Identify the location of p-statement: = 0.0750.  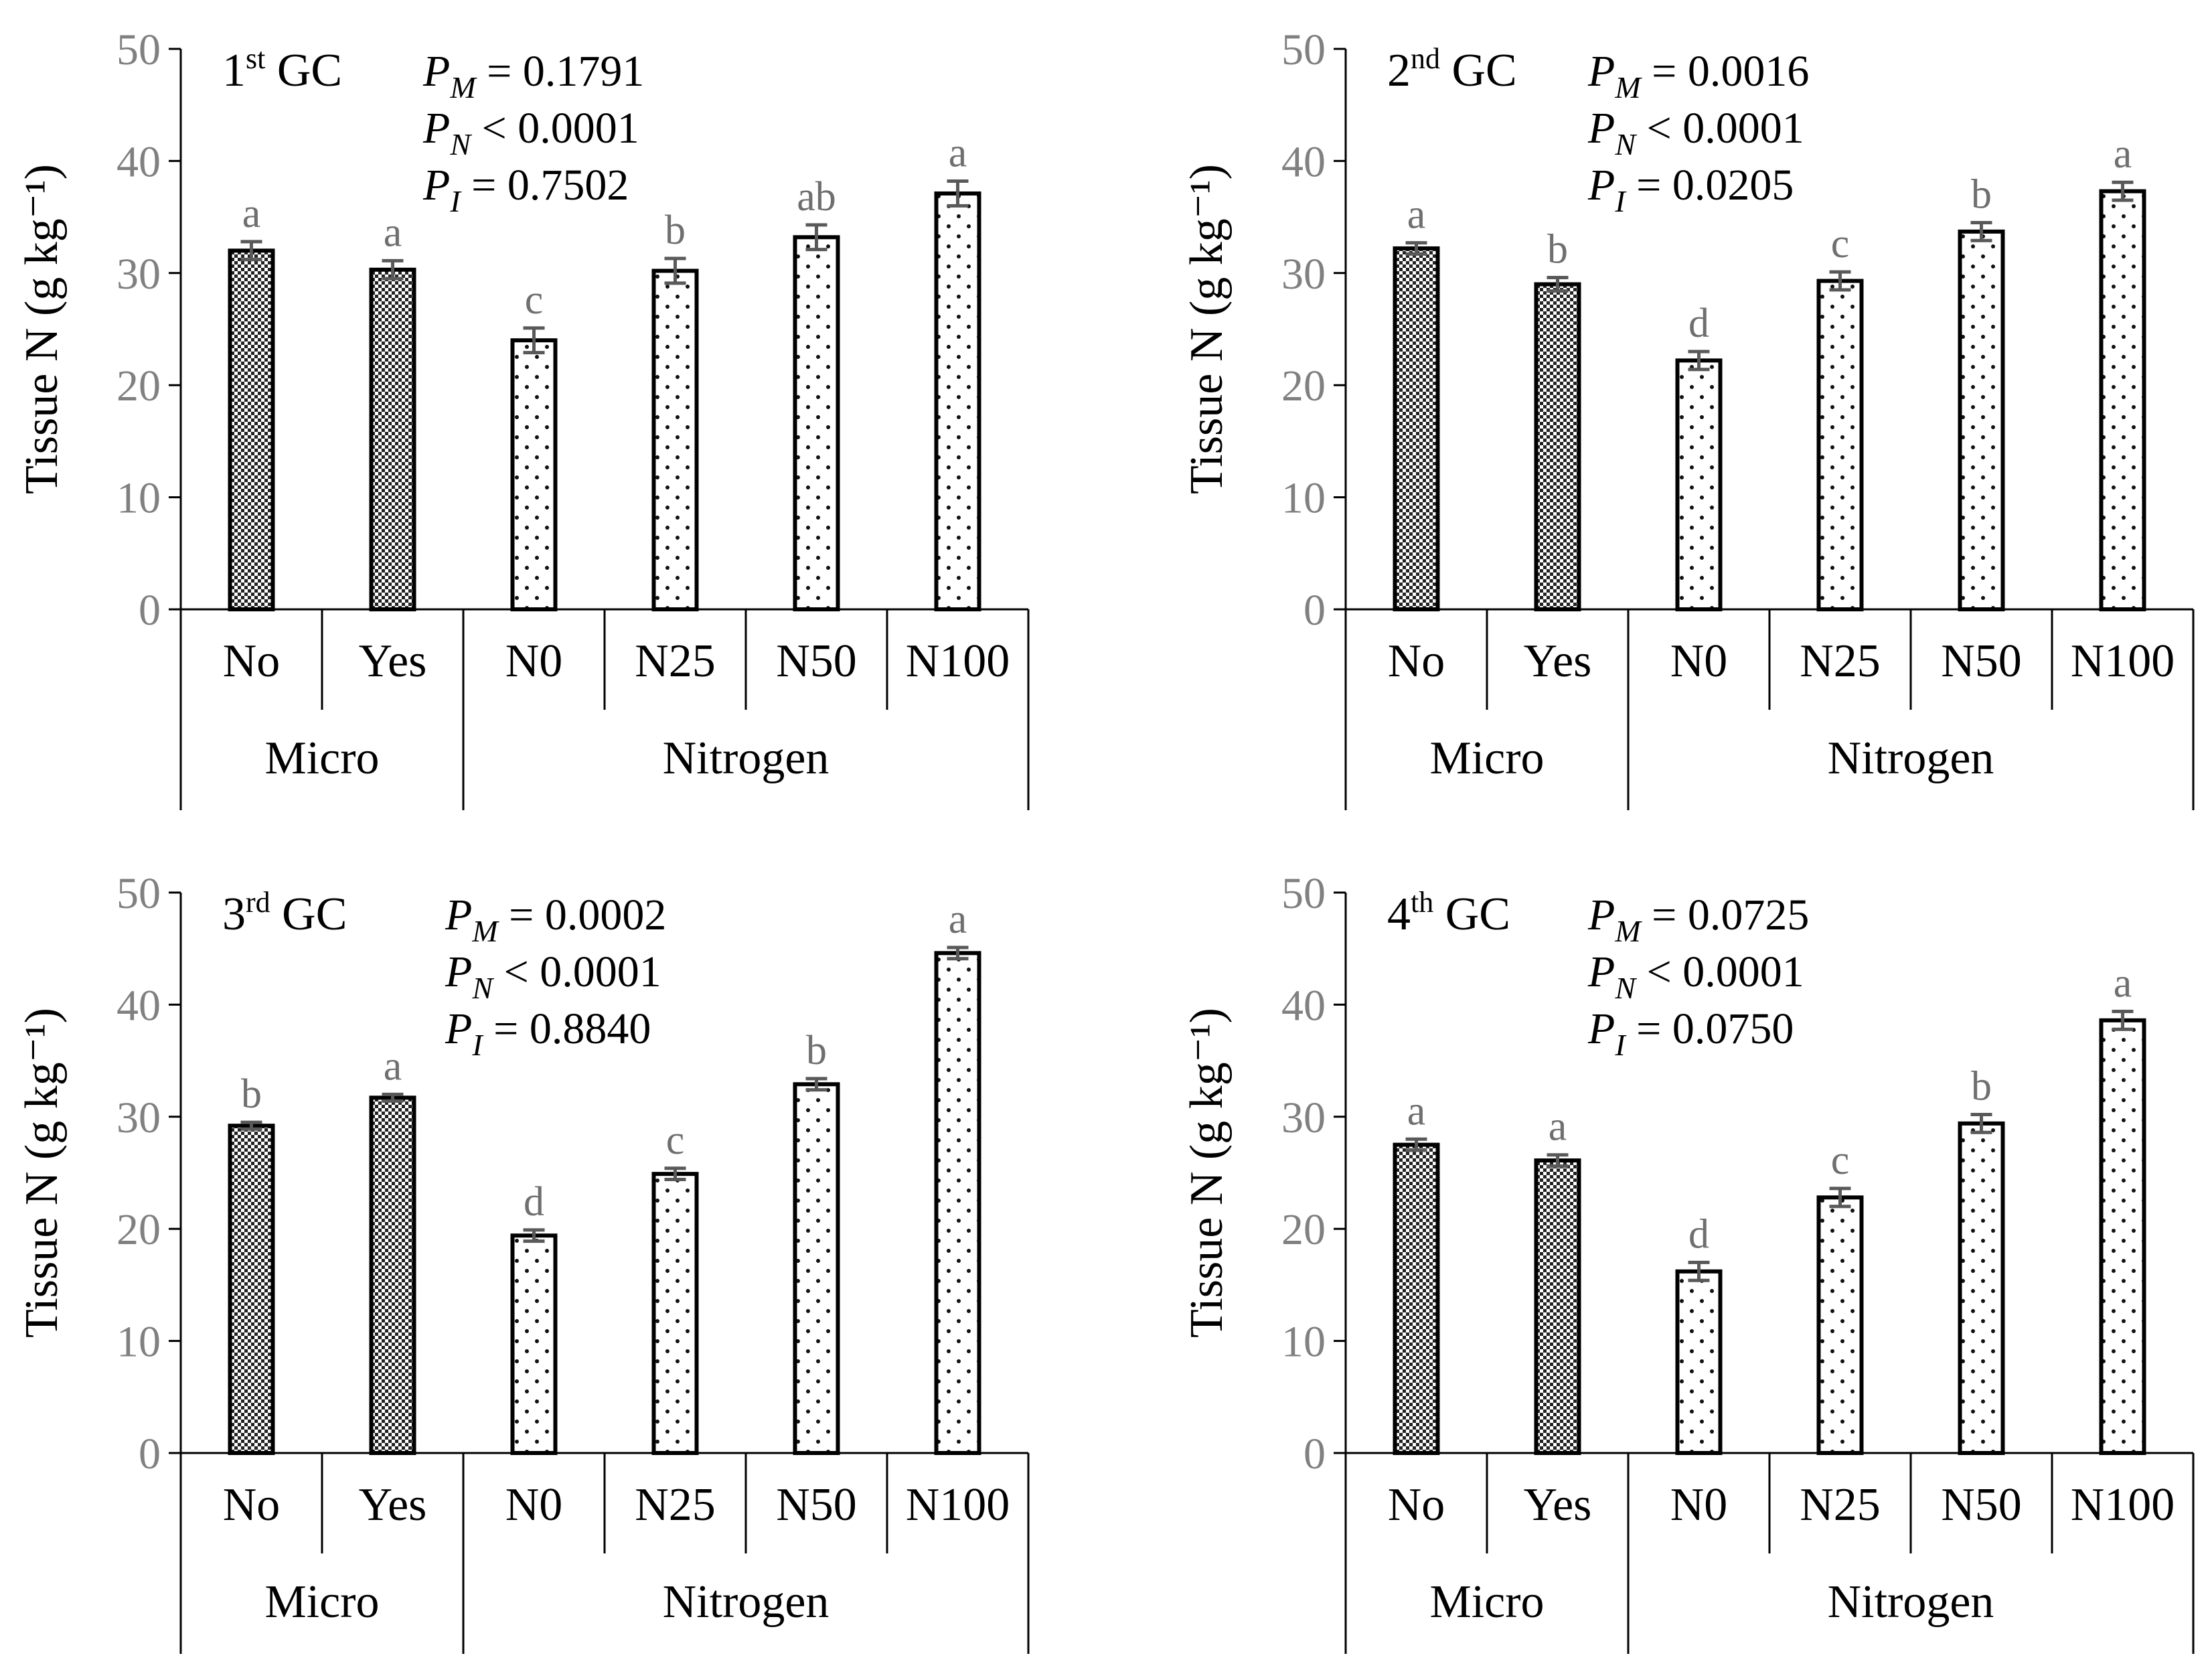
(1710, 1028).